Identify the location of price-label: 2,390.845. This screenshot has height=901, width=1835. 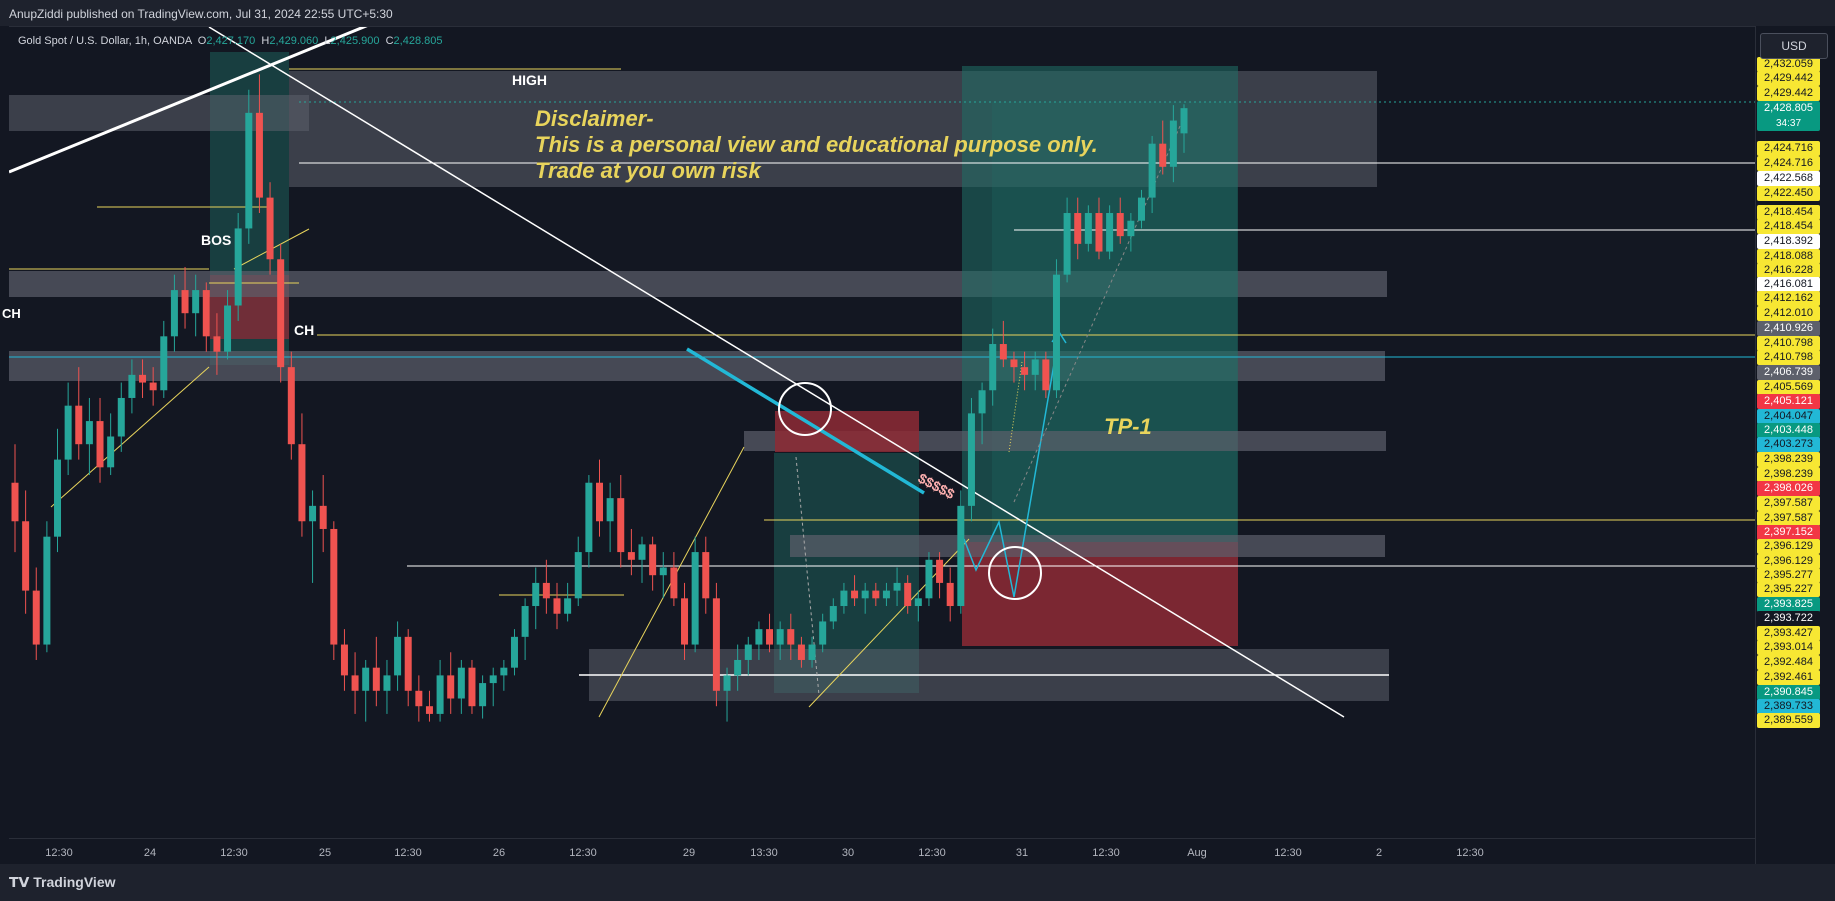
(1788, 692).